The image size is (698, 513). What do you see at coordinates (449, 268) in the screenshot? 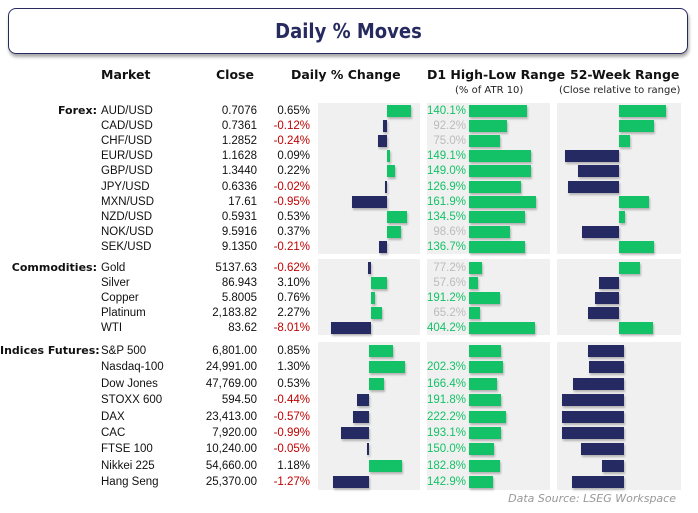
I see `d1-range-value: 77.2%` at bounding box center [449, 268].